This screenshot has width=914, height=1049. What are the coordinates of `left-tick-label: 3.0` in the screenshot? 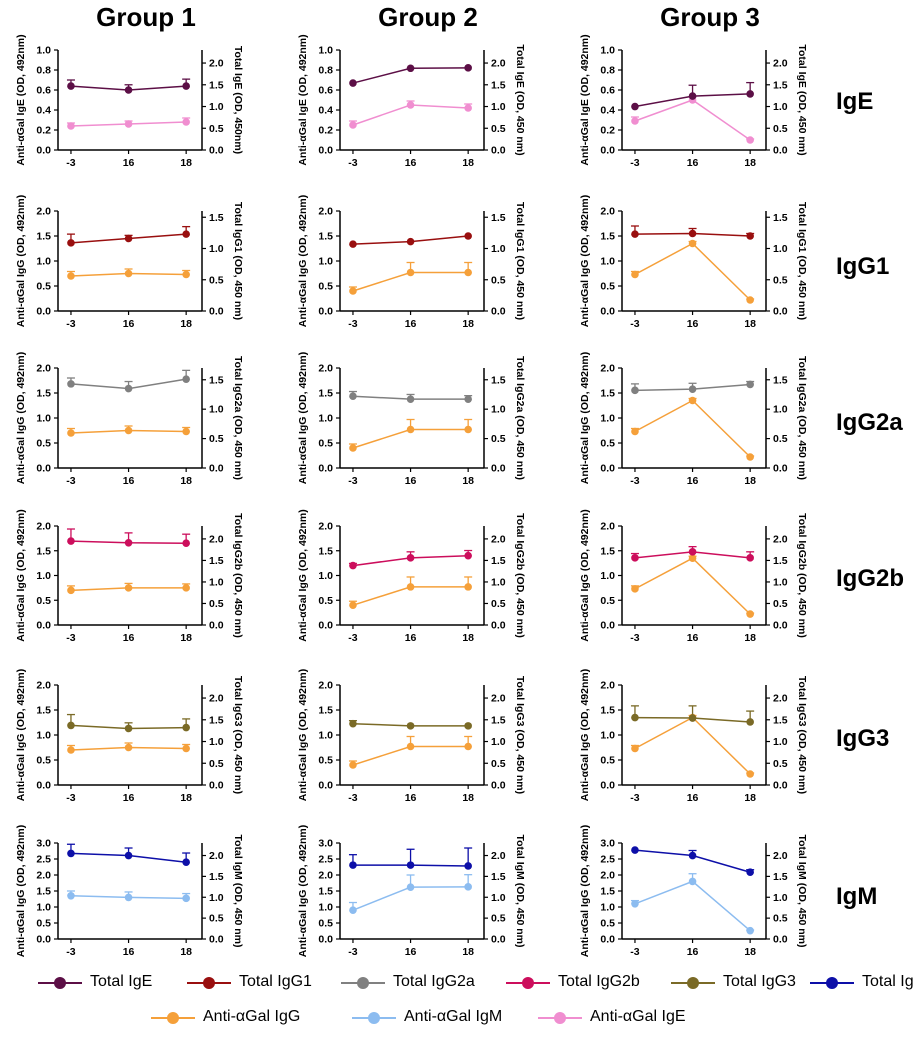 It's located at (43, 844).